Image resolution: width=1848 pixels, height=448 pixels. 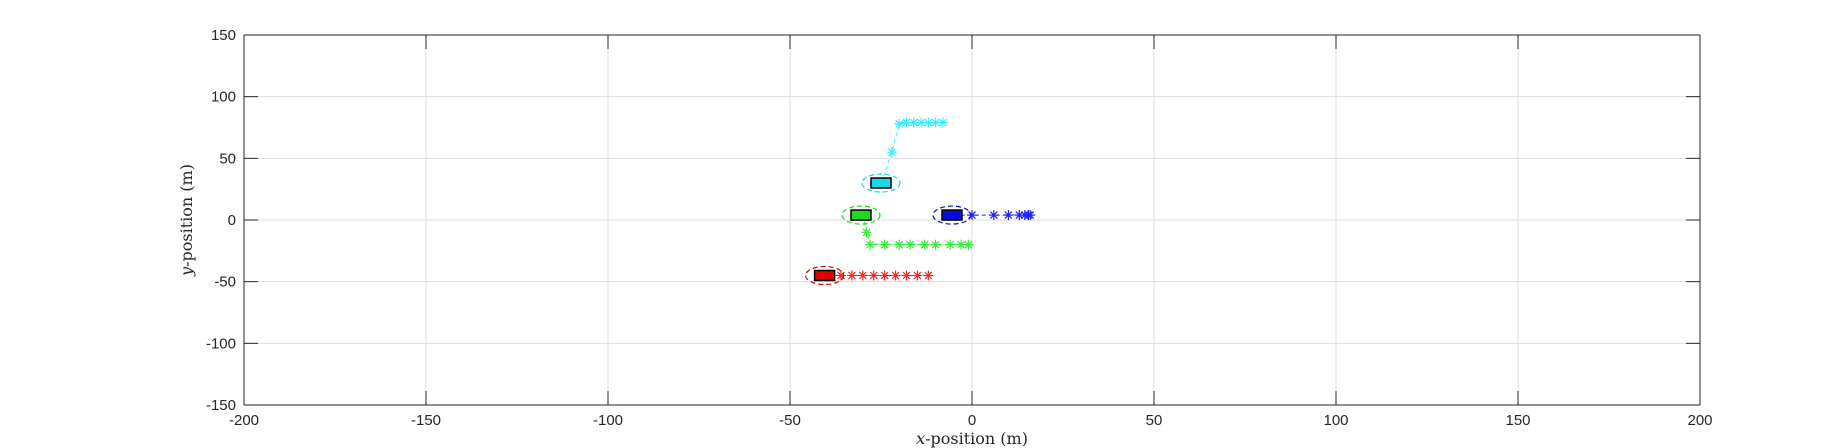 I want to click on x-tick-label: -200, so click(x=244, y=420).